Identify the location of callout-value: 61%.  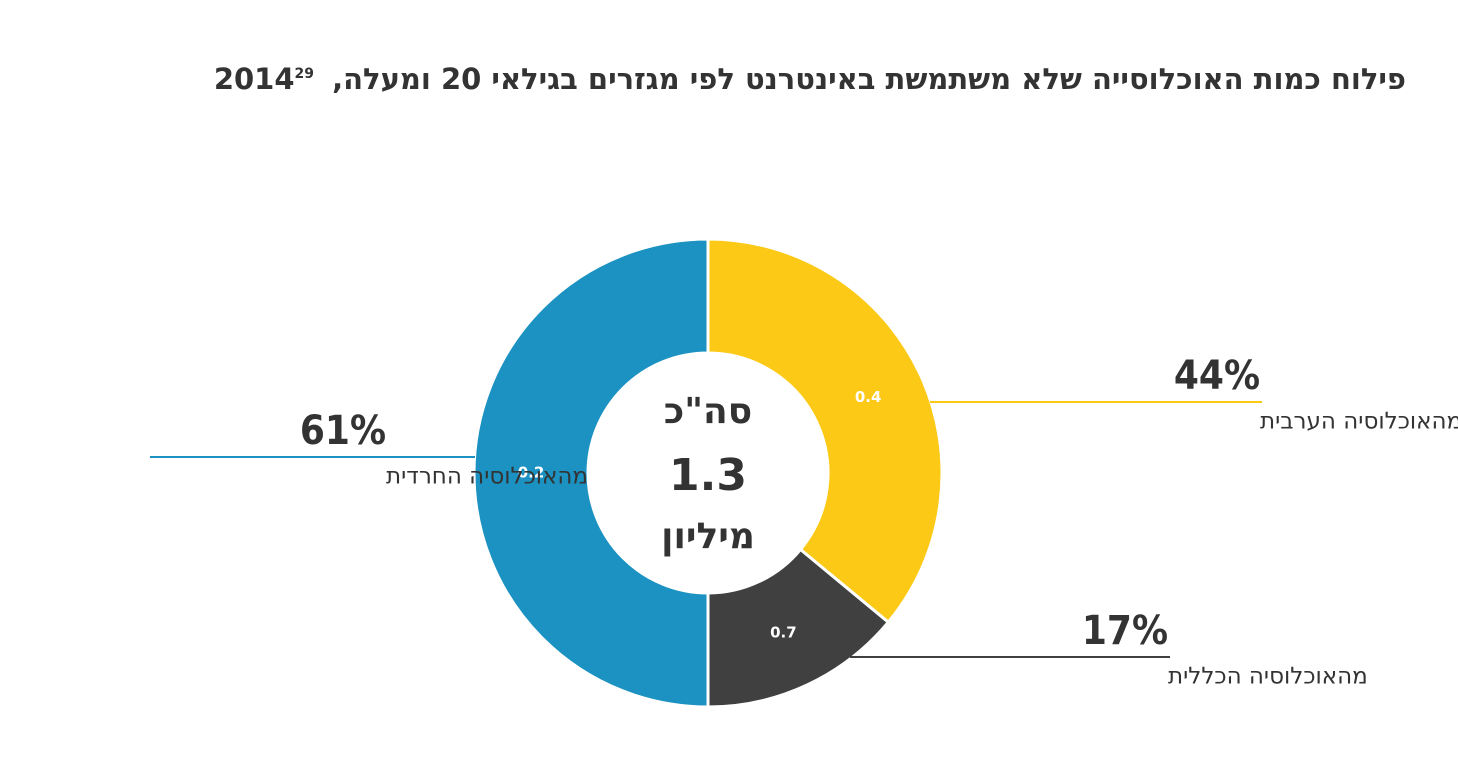
(343, 431).